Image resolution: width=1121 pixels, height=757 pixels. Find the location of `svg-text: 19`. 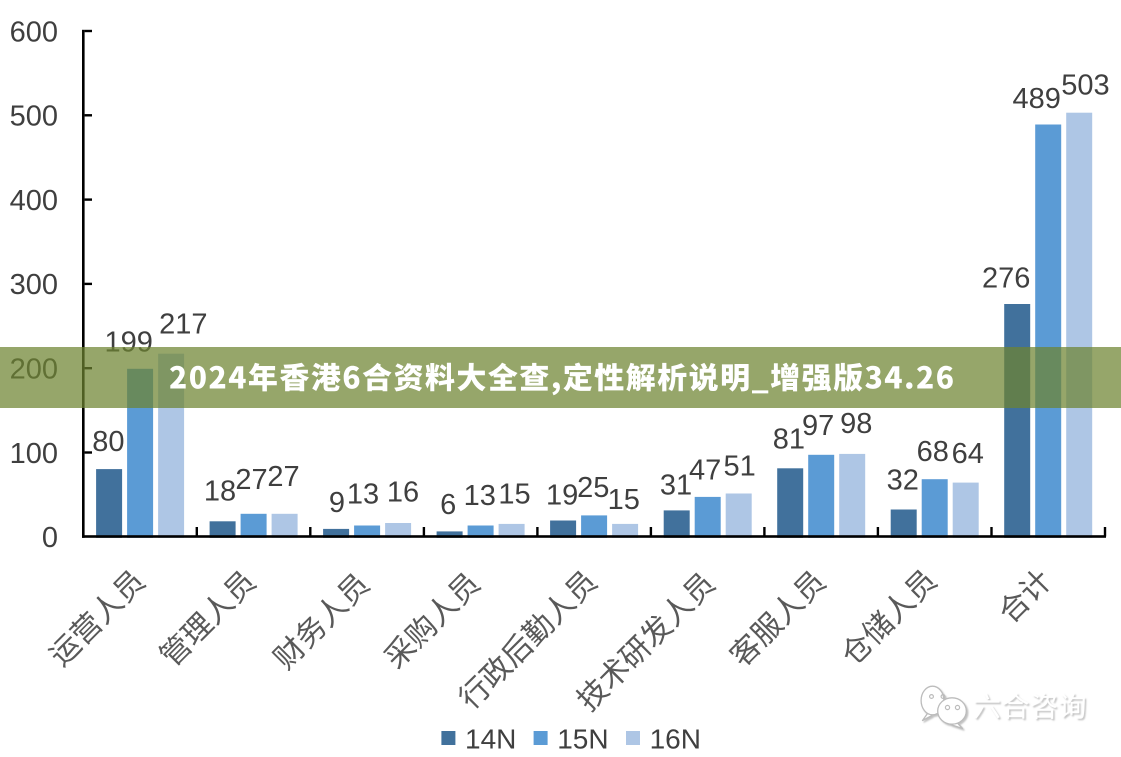

svg-text: 19 is located at coordinates (562, 496).